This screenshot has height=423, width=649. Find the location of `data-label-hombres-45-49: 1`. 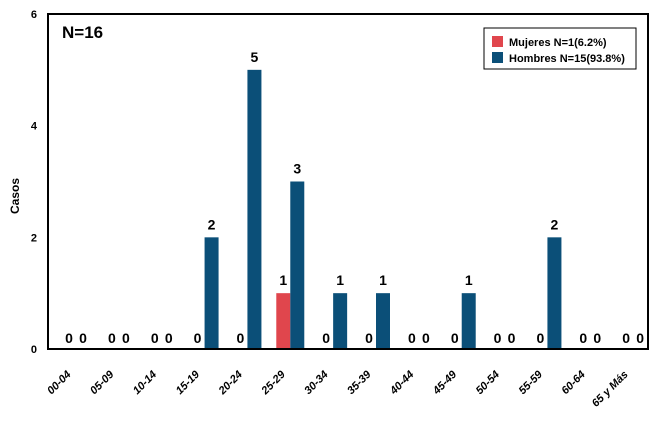

data-label-hombres-45-49: 1 is located at coordinates (469, 280).